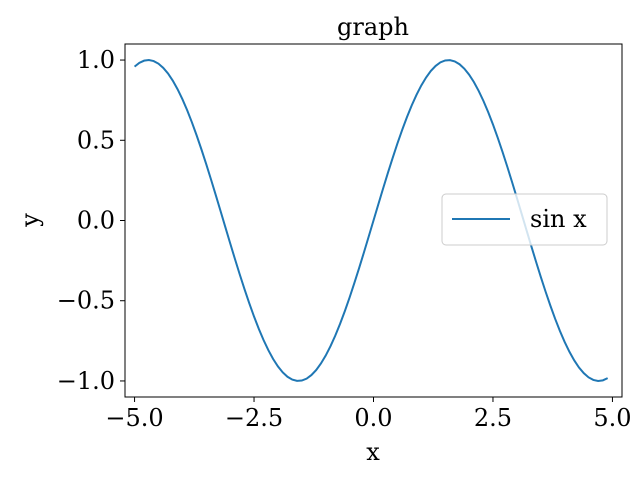 This screenshot has height=480, width=640. I want to click on x-tick-label: −2.5, so click(254, 418).